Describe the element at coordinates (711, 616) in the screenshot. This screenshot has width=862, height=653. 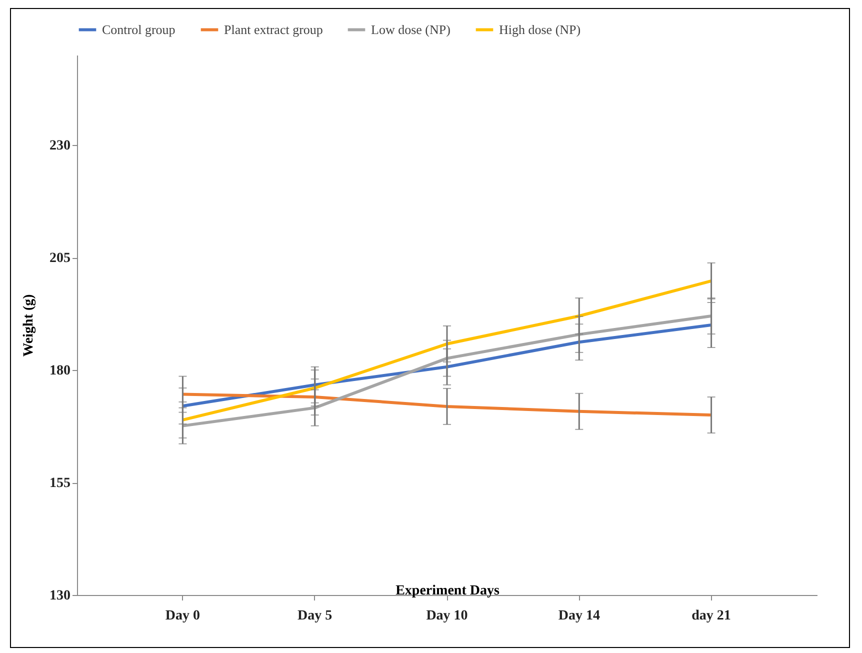
I see `x-tick-label: day 21` at that location.